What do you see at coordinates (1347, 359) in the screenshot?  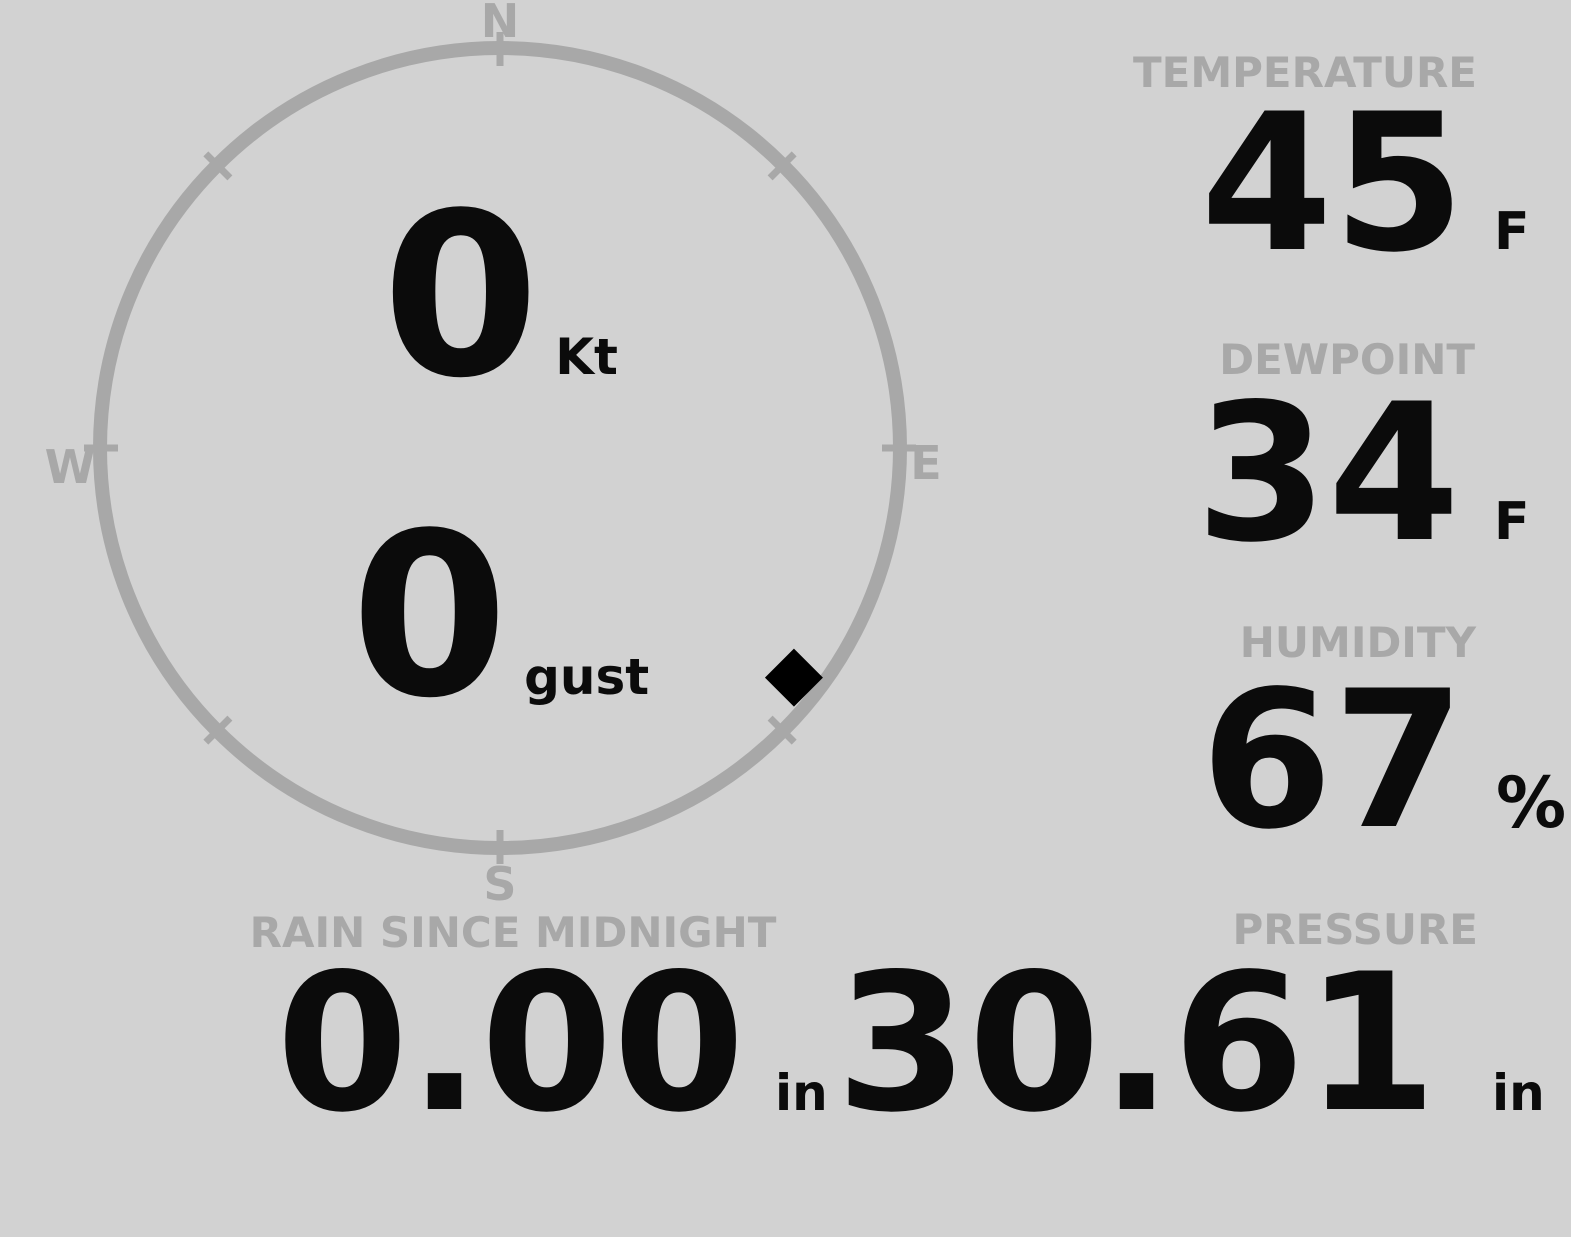 I see `dewpoint-label: DEWPOINT` at bounding box center [1347, 359].